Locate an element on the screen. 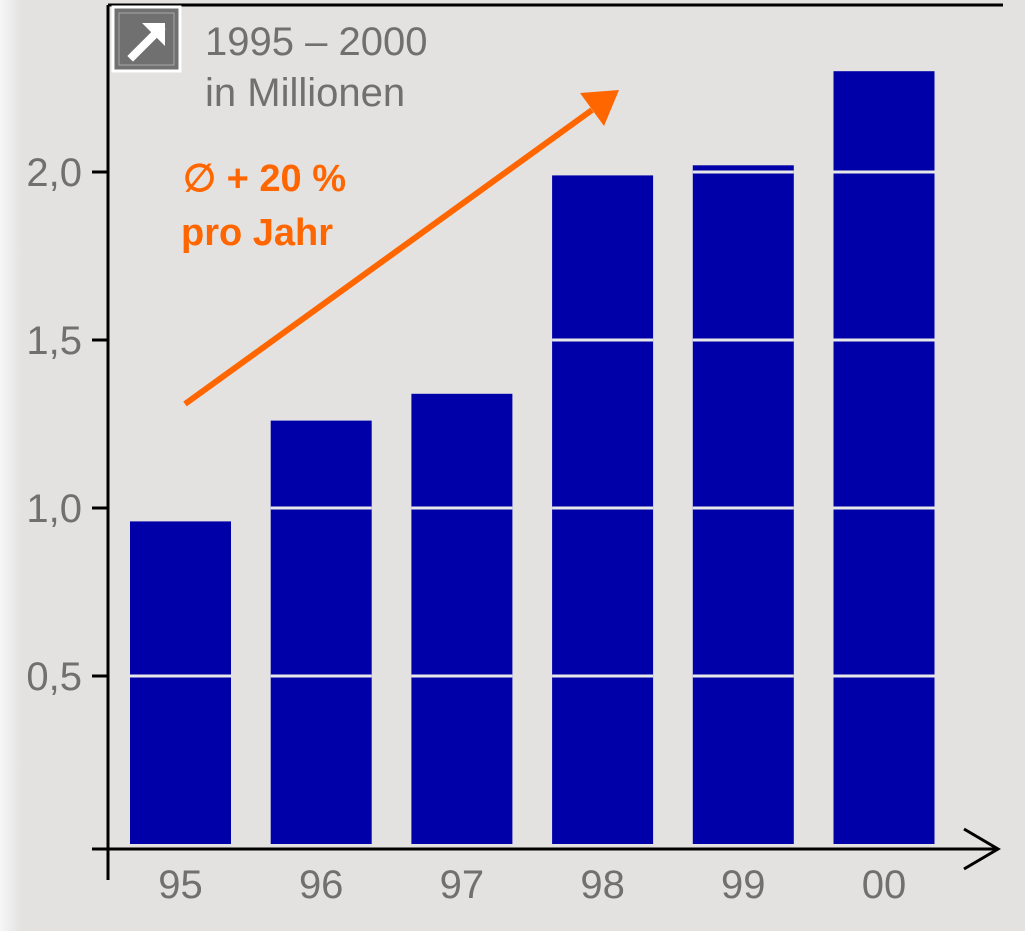 The image size is (1025, 931). x-axis-arrowhead is located at coordinates (982, 849).